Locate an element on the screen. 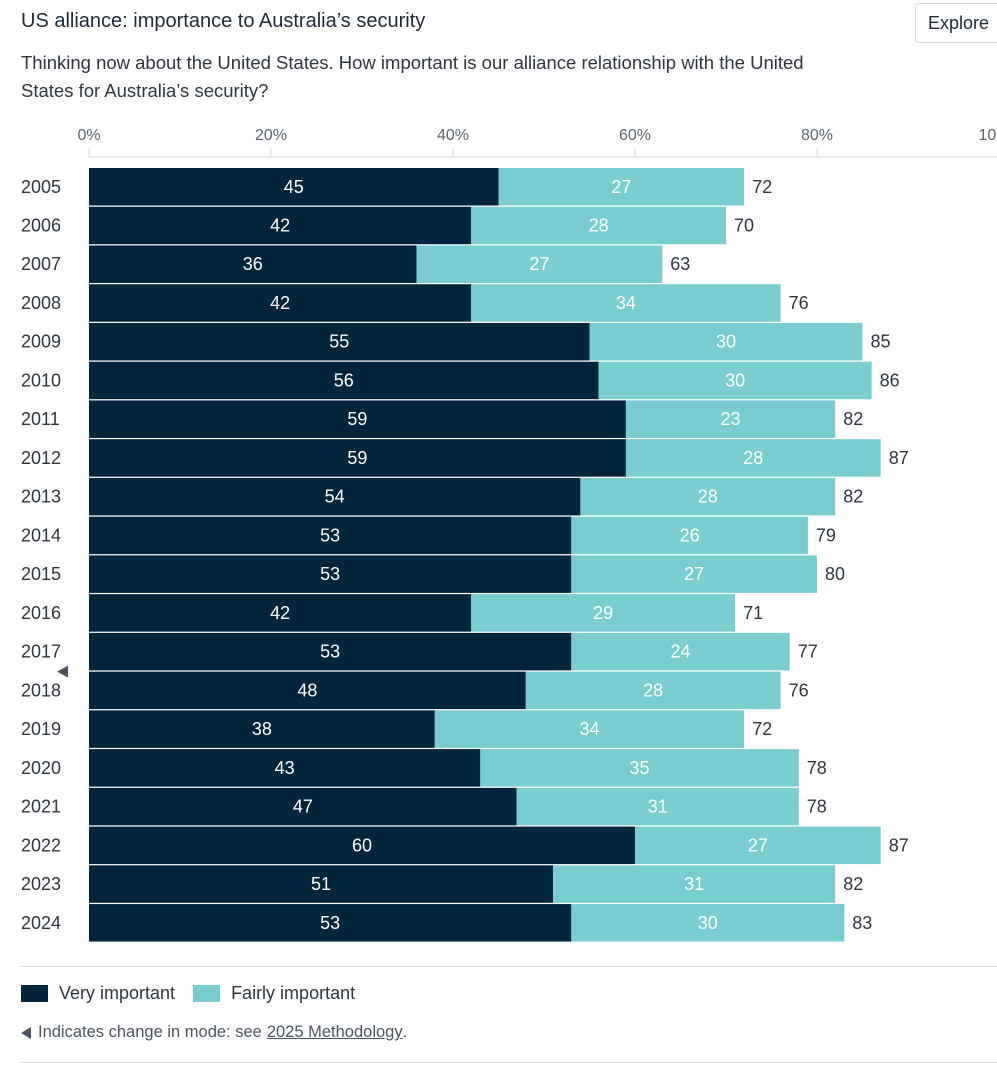 Image resolution: width=997 pixels, height=1067 pixels. y-category-label: 2015 is located at coordinates (41, 574).